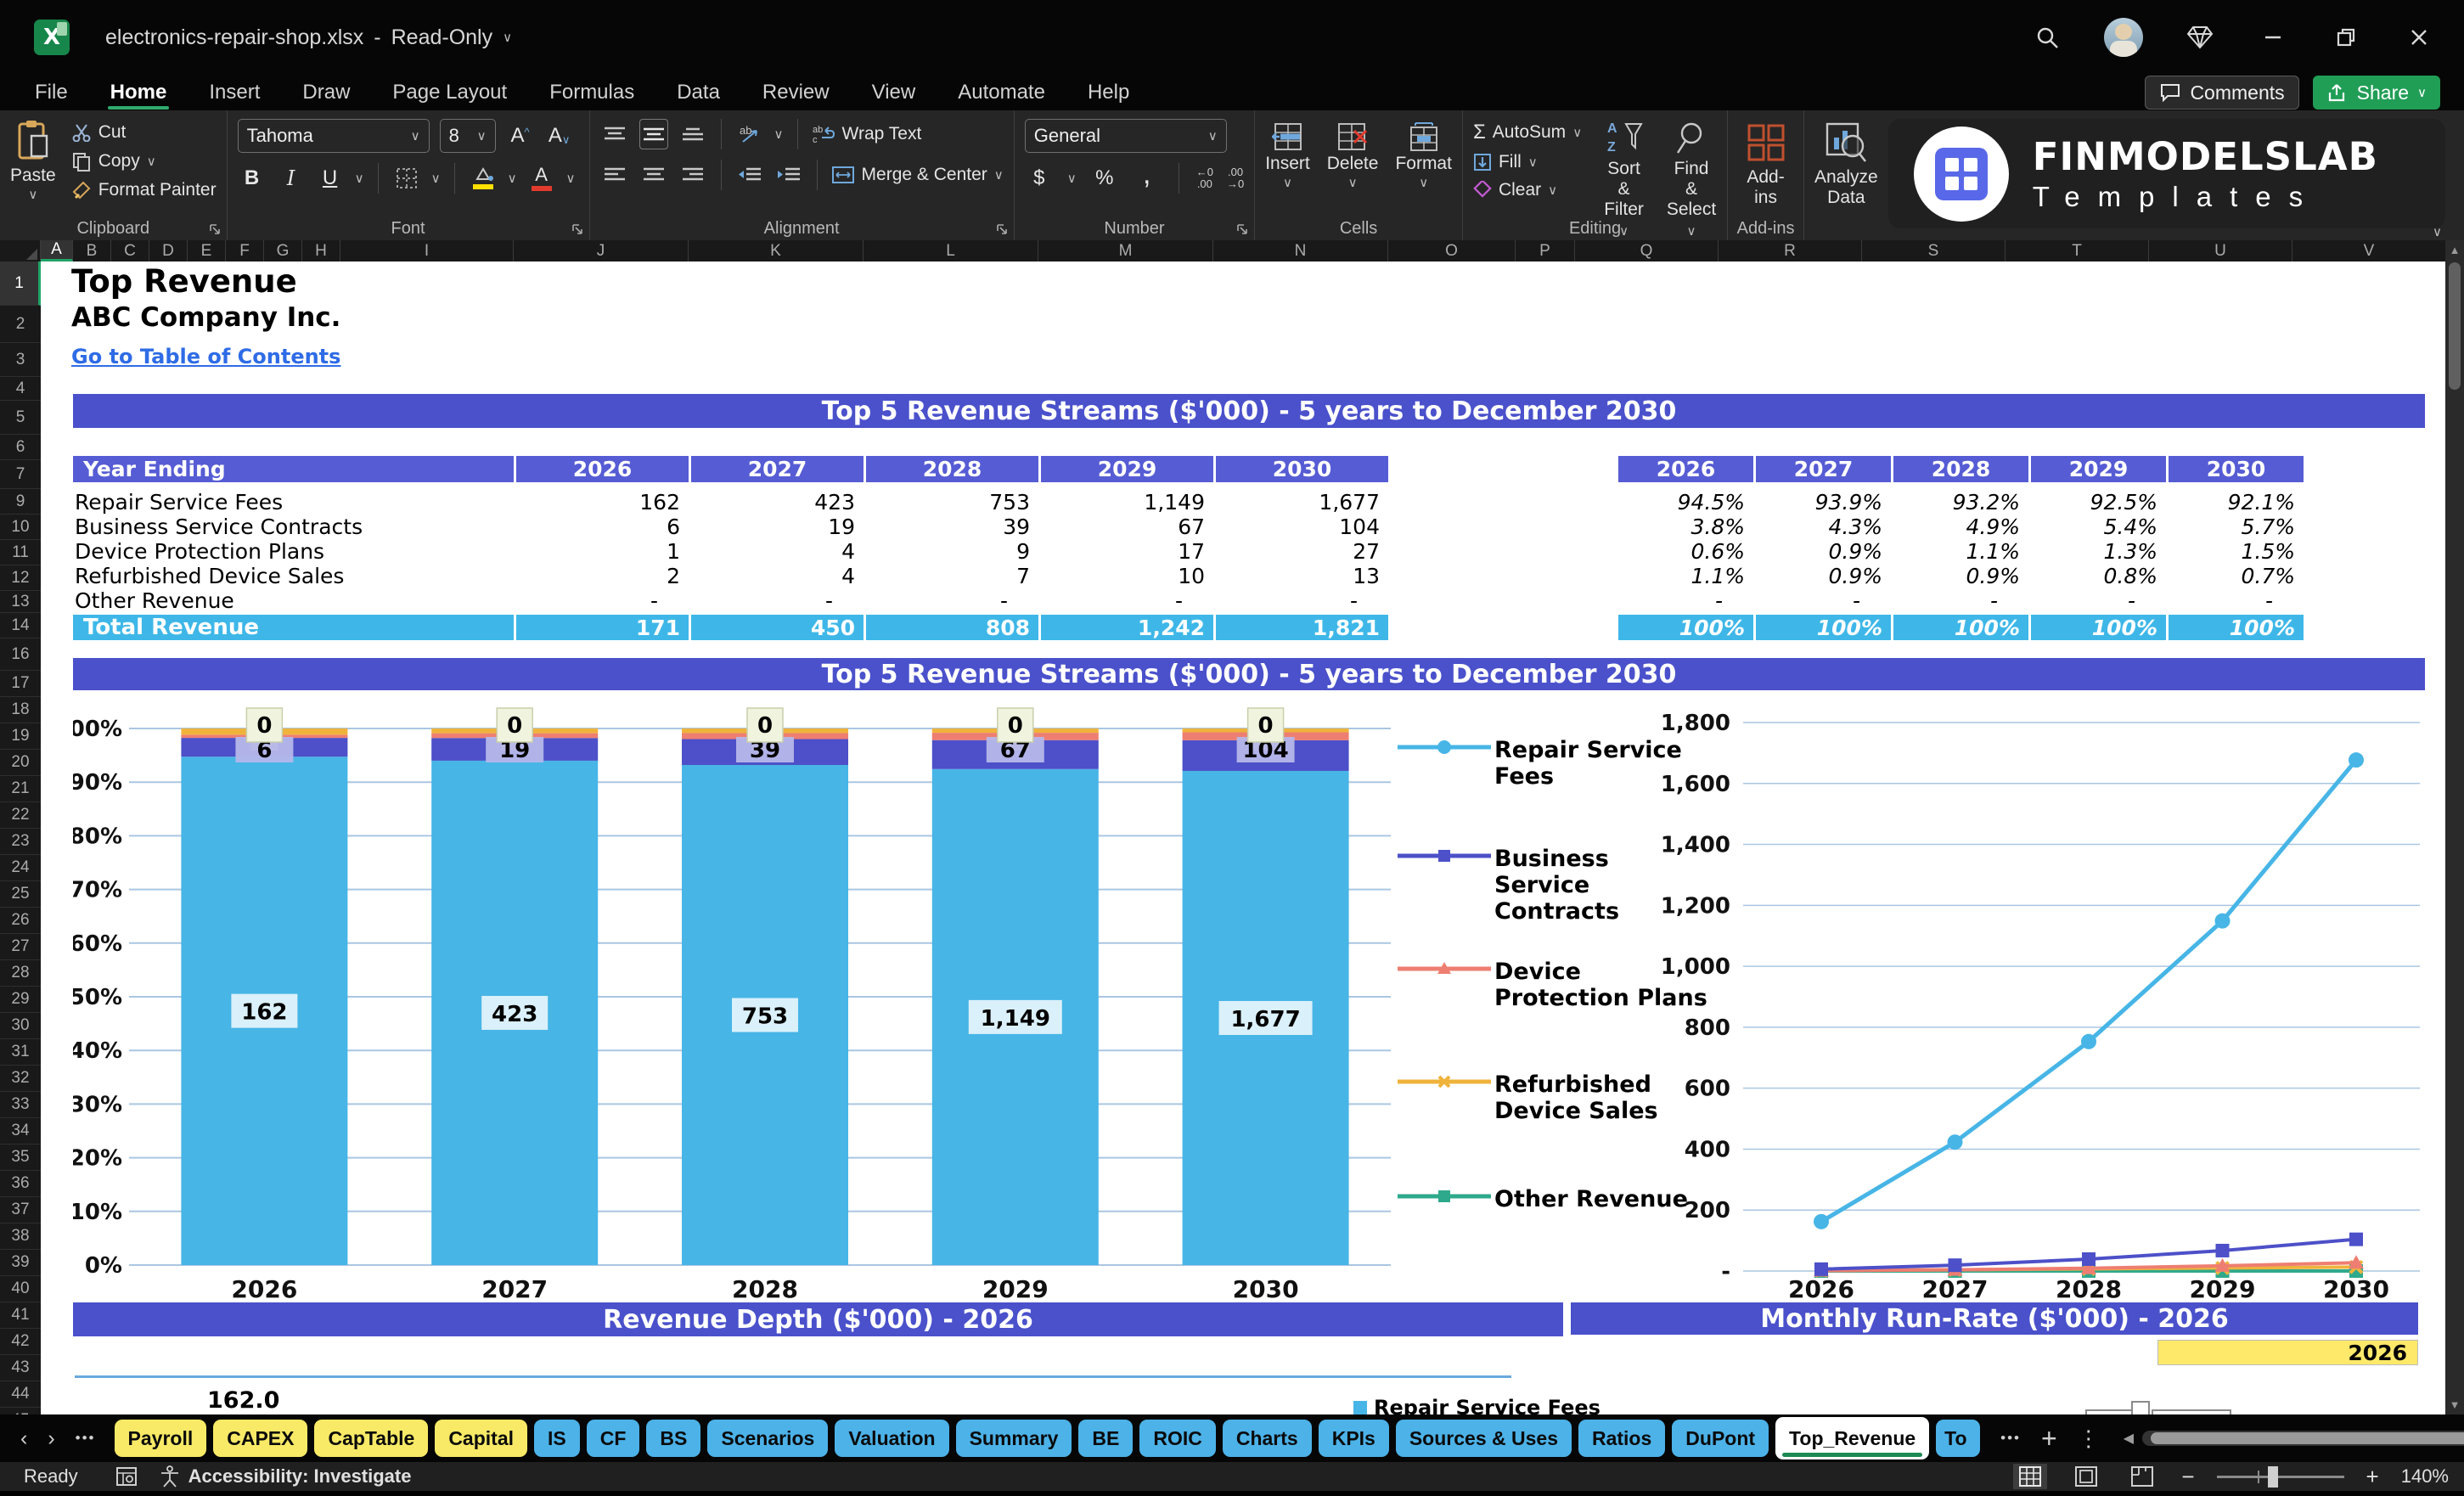 This screenshot has width=2464, height=1496. Describe the element at coordinates (20, 447) in the screenshot. I see `row-header-6: 6` at that location.